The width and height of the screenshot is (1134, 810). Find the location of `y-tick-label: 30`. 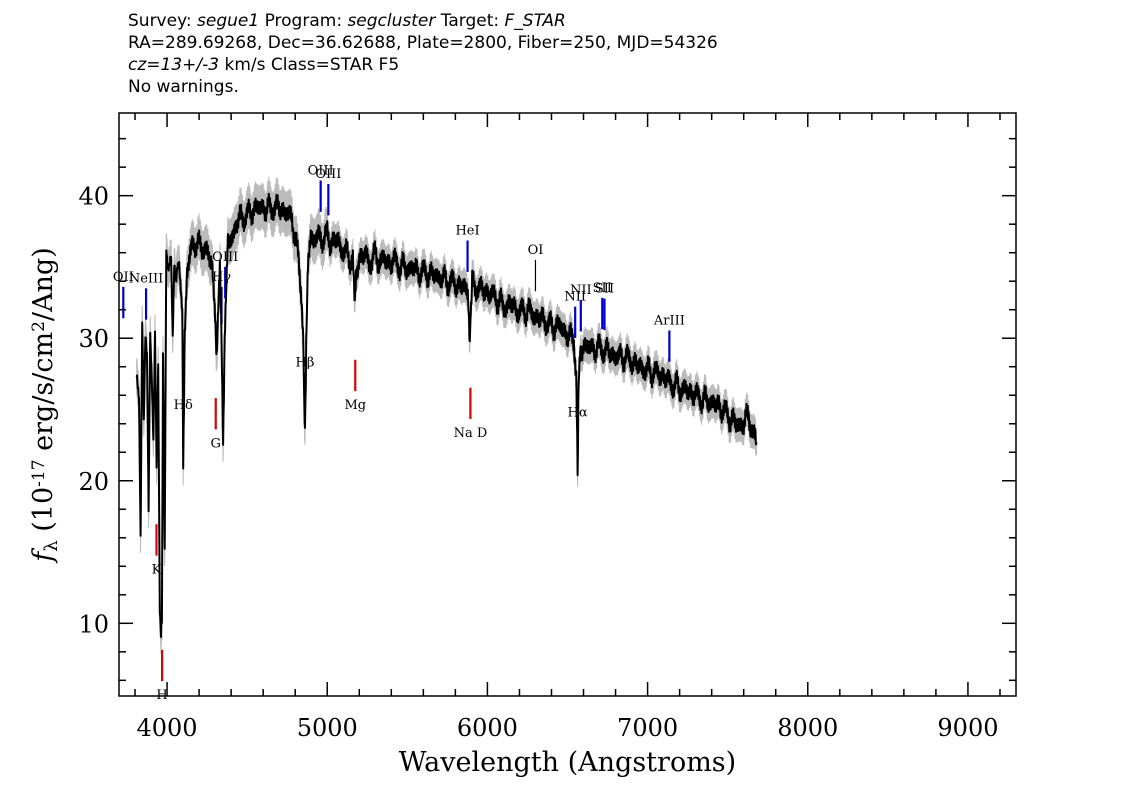

y-tick-label: 30 is located at coordinates (93, 339).